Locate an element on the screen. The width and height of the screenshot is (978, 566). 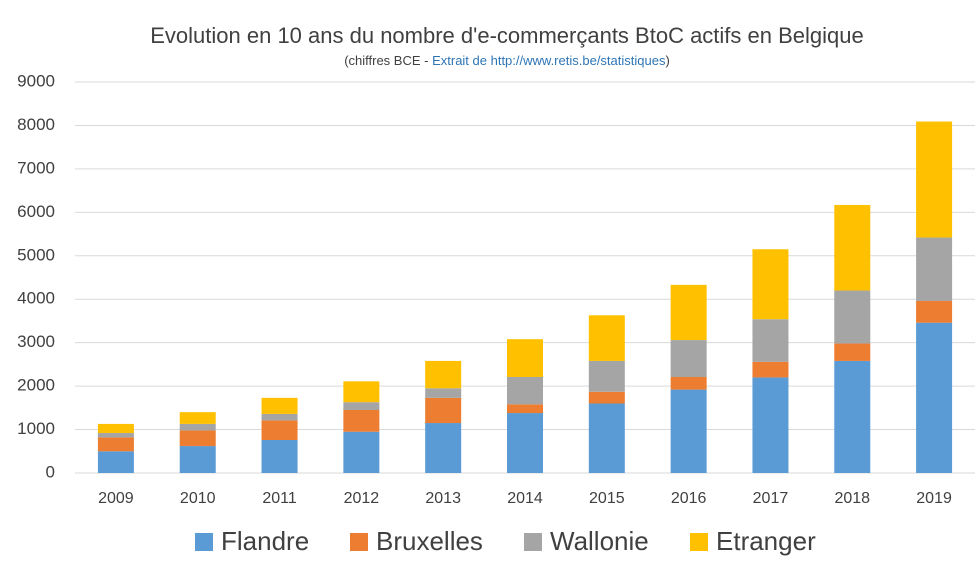
x-tick-label: 2015 is located at coordinates (607, 498).